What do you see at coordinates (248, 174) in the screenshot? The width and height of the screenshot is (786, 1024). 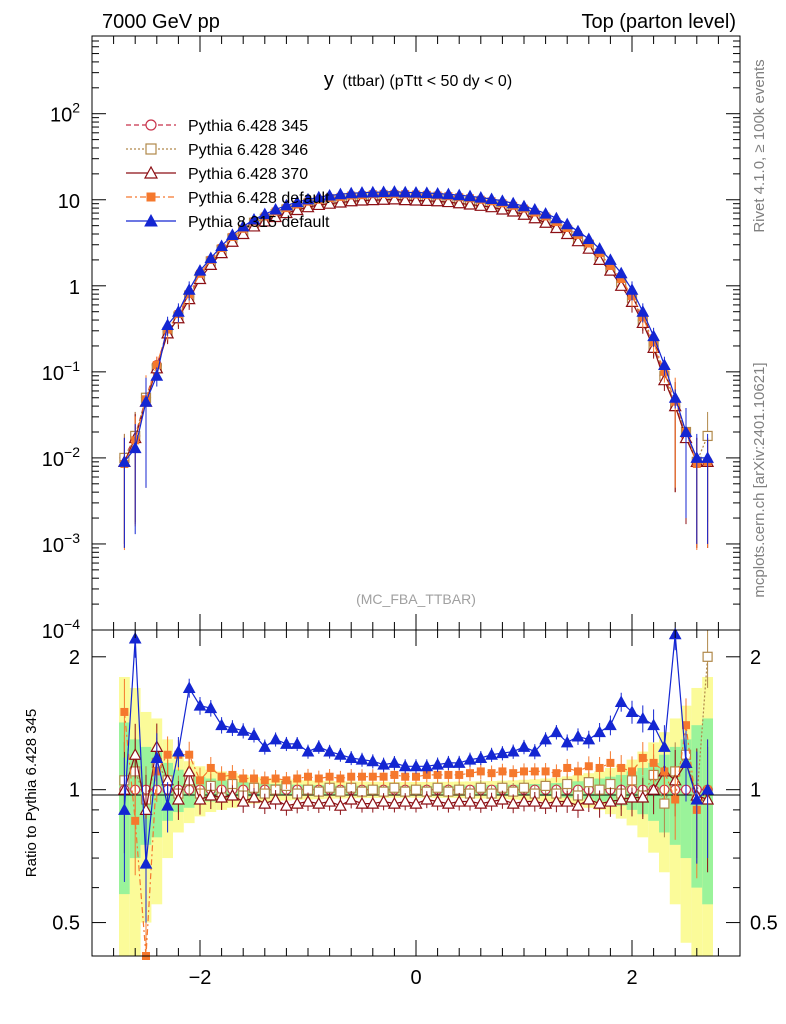 I see `legend-label: Pythia 6.428 370` at bounding box center [248, 174].